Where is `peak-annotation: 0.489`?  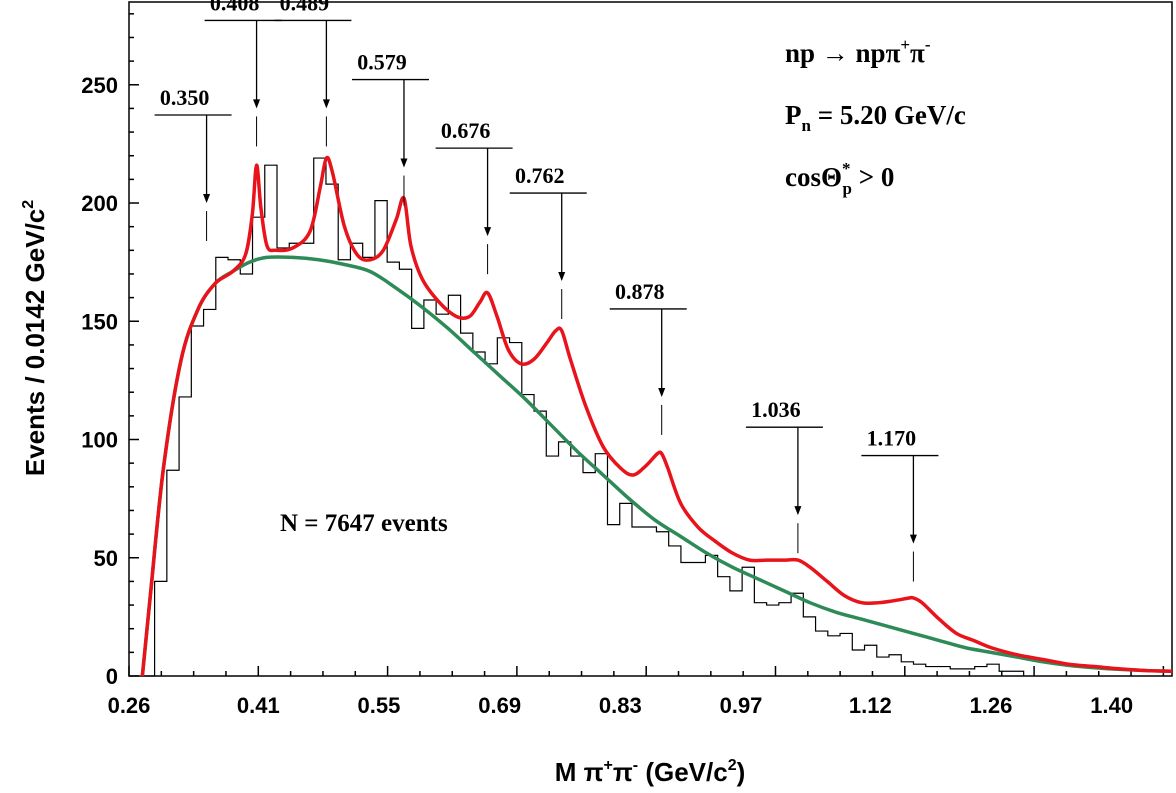
peak-annotation: 0.489 is located at coordinates (313, 73).